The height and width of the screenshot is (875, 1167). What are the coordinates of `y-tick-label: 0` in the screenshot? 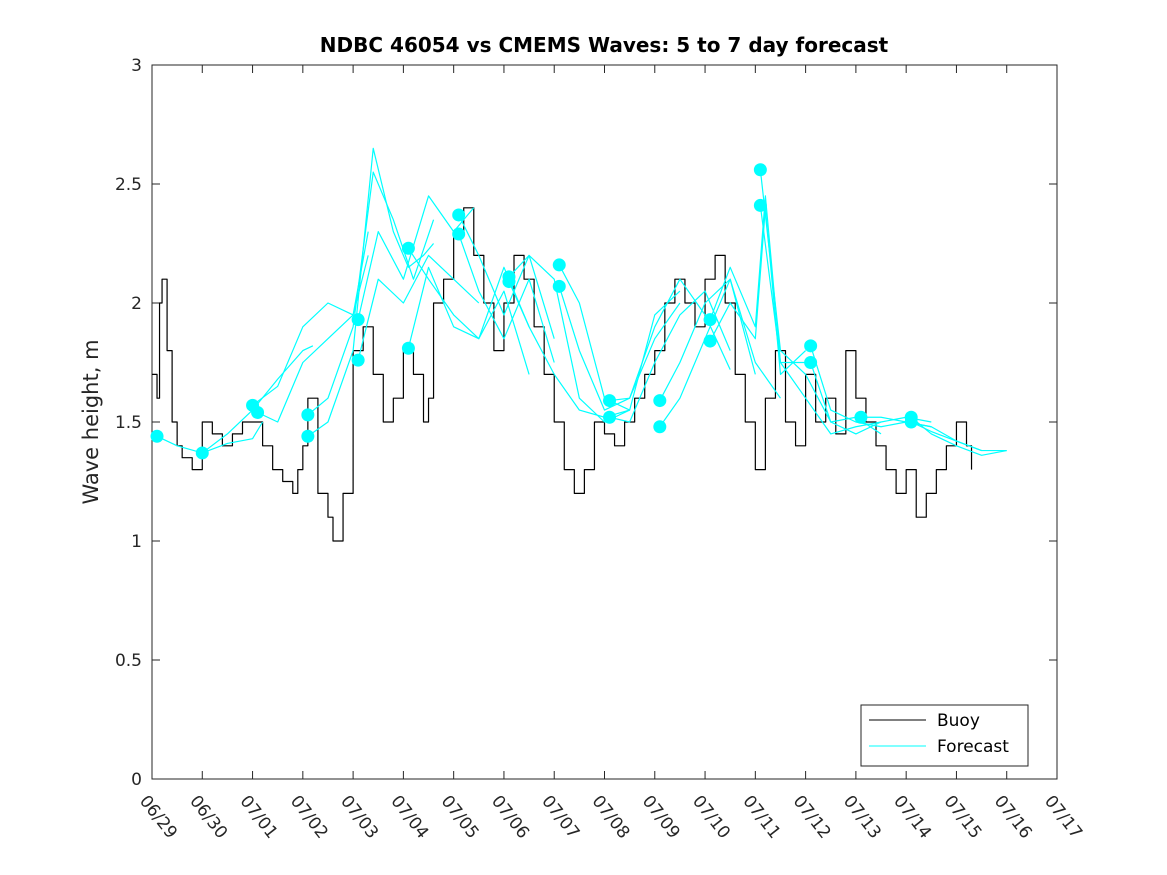 It's located at (136, 780).